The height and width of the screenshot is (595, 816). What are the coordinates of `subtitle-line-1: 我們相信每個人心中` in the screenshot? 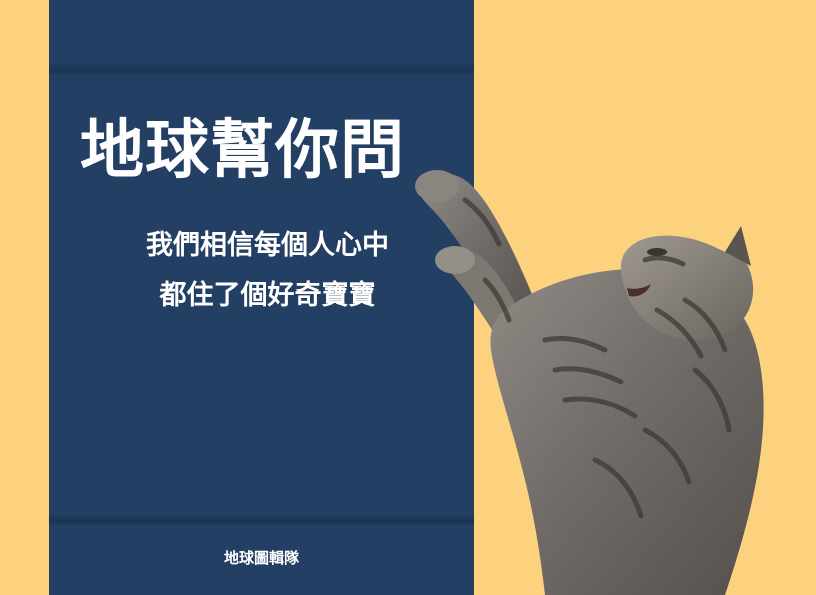 It's located at (267, 245).